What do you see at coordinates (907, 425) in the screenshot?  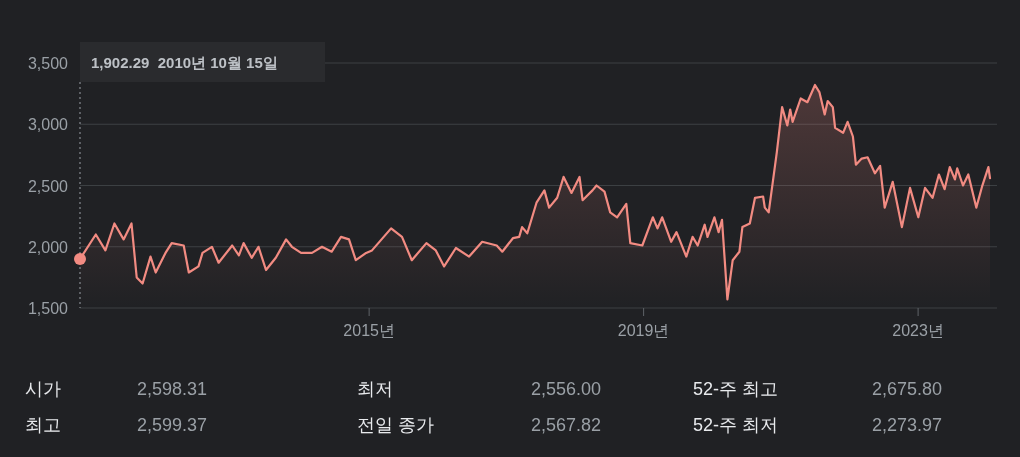 I see `text: 2,273.97` at bounding box center [907, 425].